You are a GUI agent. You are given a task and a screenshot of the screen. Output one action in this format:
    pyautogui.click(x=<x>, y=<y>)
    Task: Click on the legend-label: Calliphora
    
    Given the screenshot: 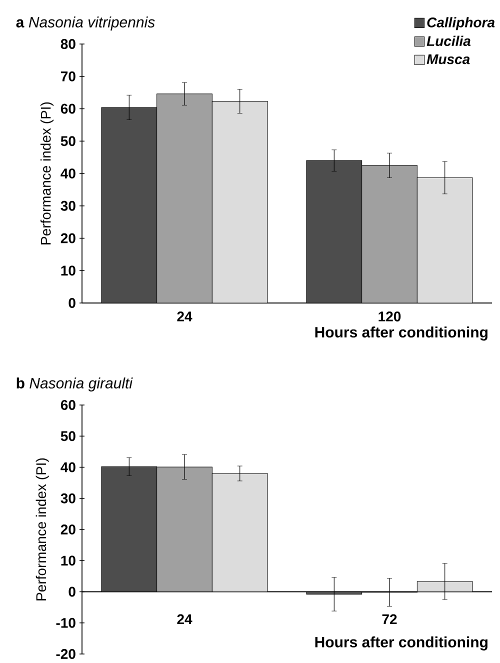 What is the action you would take?
    pyautogui.click(x=461, y=23)
    